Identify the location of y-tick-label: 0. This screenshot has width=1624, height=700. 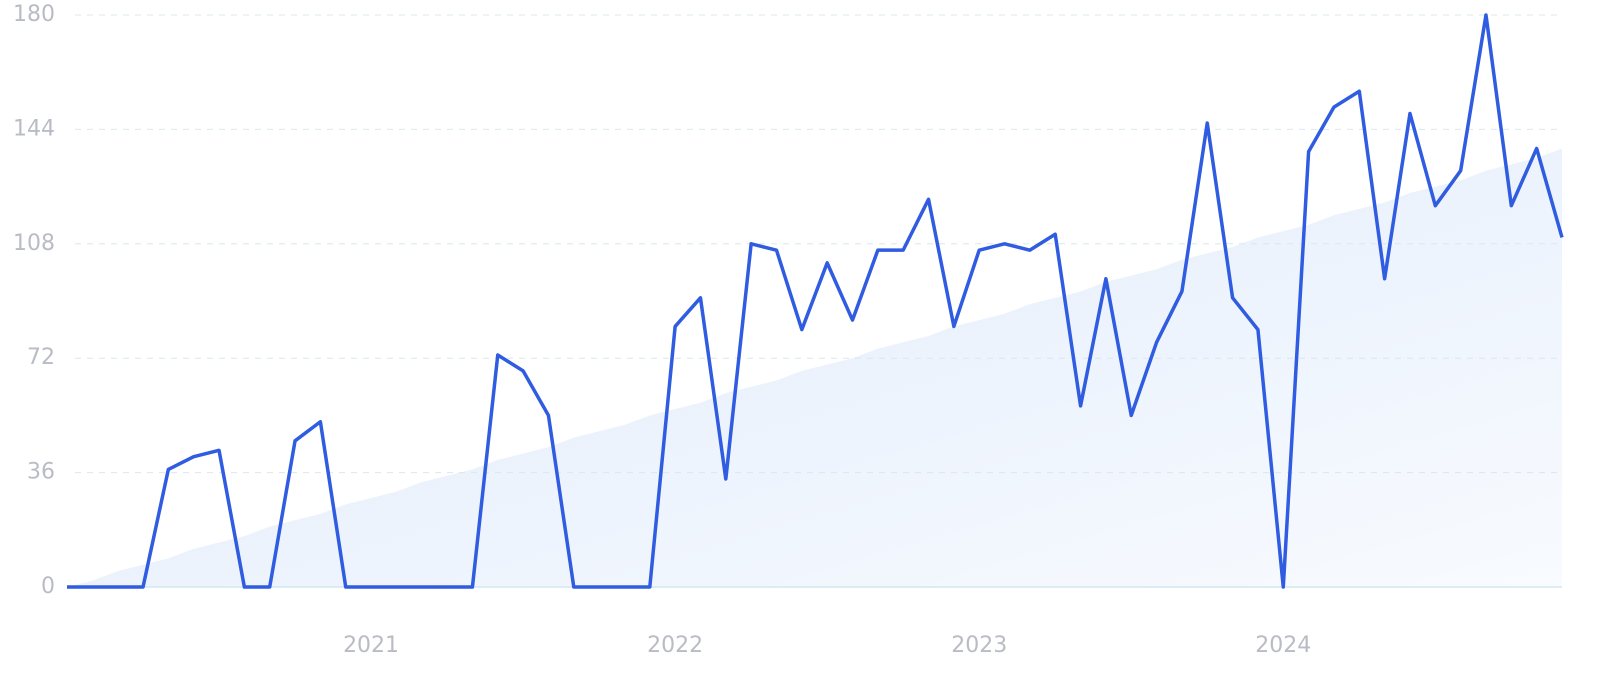
(48, 586).